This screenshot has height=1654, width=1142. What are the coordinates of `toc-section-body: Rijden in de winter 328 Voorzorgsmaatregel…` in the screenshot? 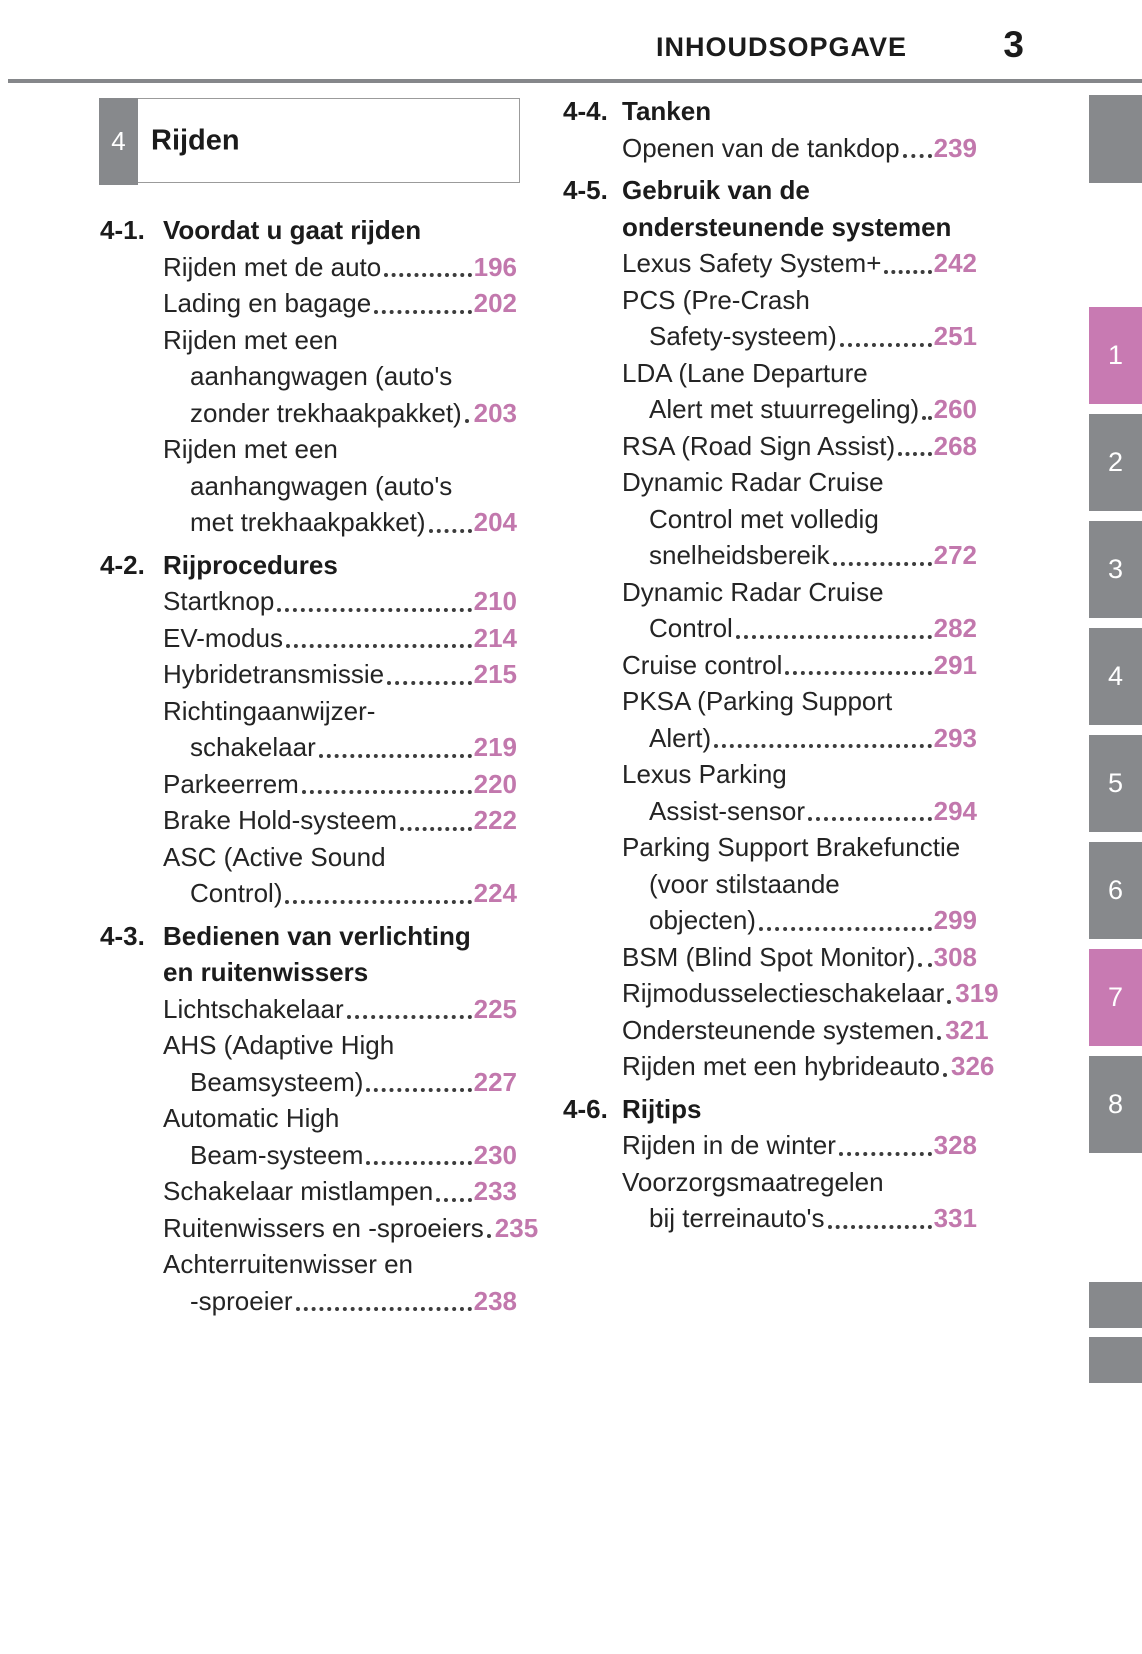 It's located at (770, 1182).